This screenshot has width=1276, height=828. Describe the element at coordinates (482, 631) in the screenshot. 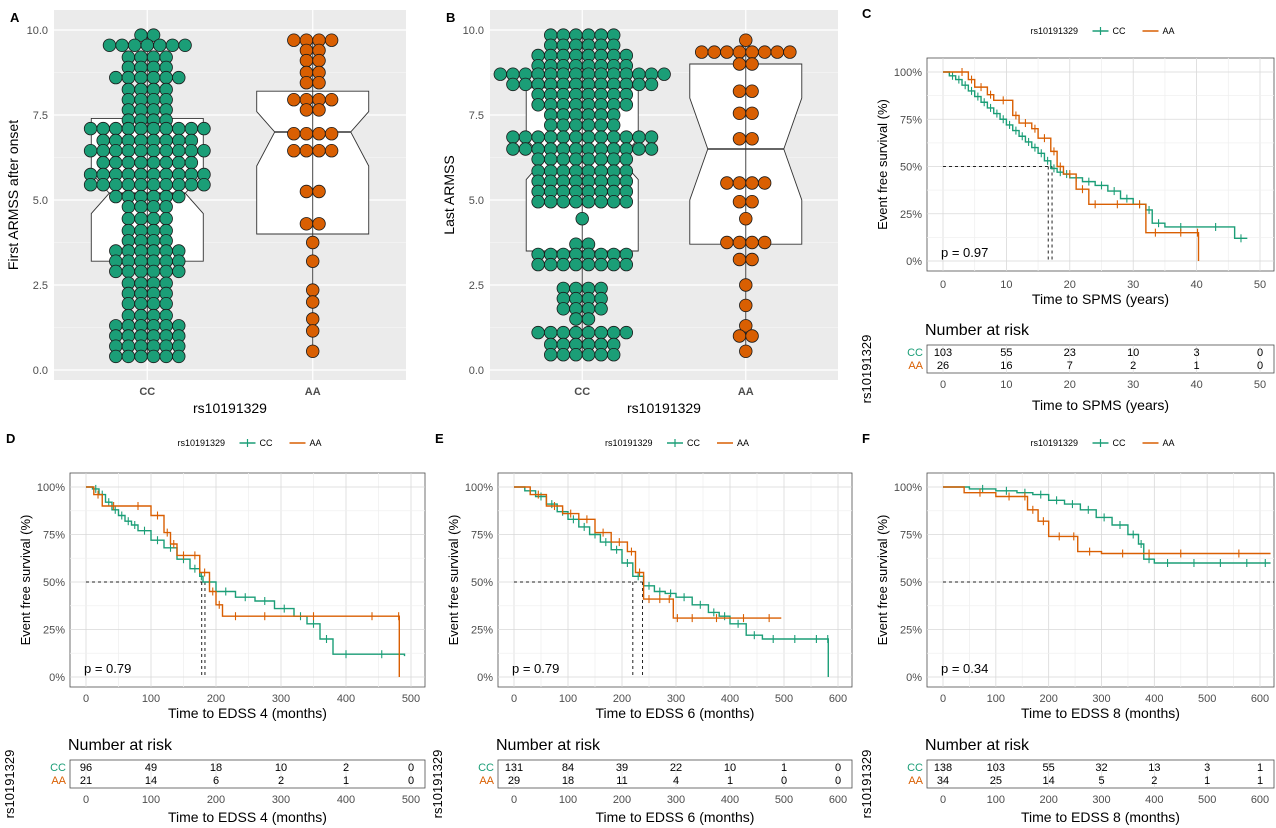

I see `y-tick-label: 25%` at that location.